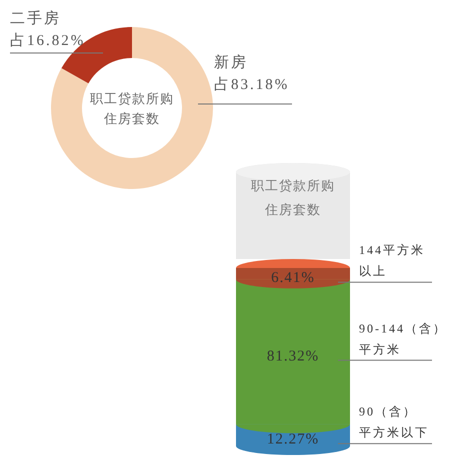 Image resolution: width=453 pixels, height=474 pixels. What do you see at coordinates (252, 84) in the screenshot?
I see `data-label: 占83.18%` at bounding box center [252, 84].